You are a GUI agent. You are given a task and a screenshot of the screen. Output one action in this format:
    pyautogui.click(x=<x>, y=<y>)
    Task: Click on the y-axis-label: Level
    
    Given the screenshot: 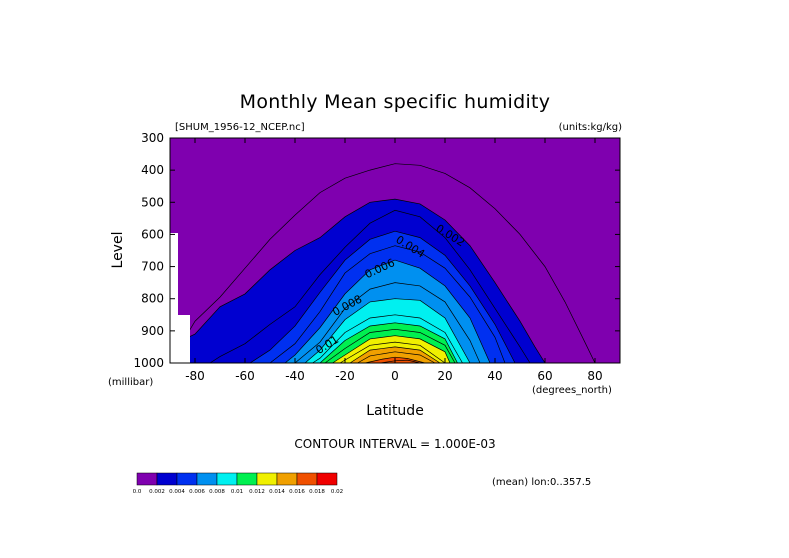 What is the action you would take?
    pyautogui.click(x=118, y=250)
    